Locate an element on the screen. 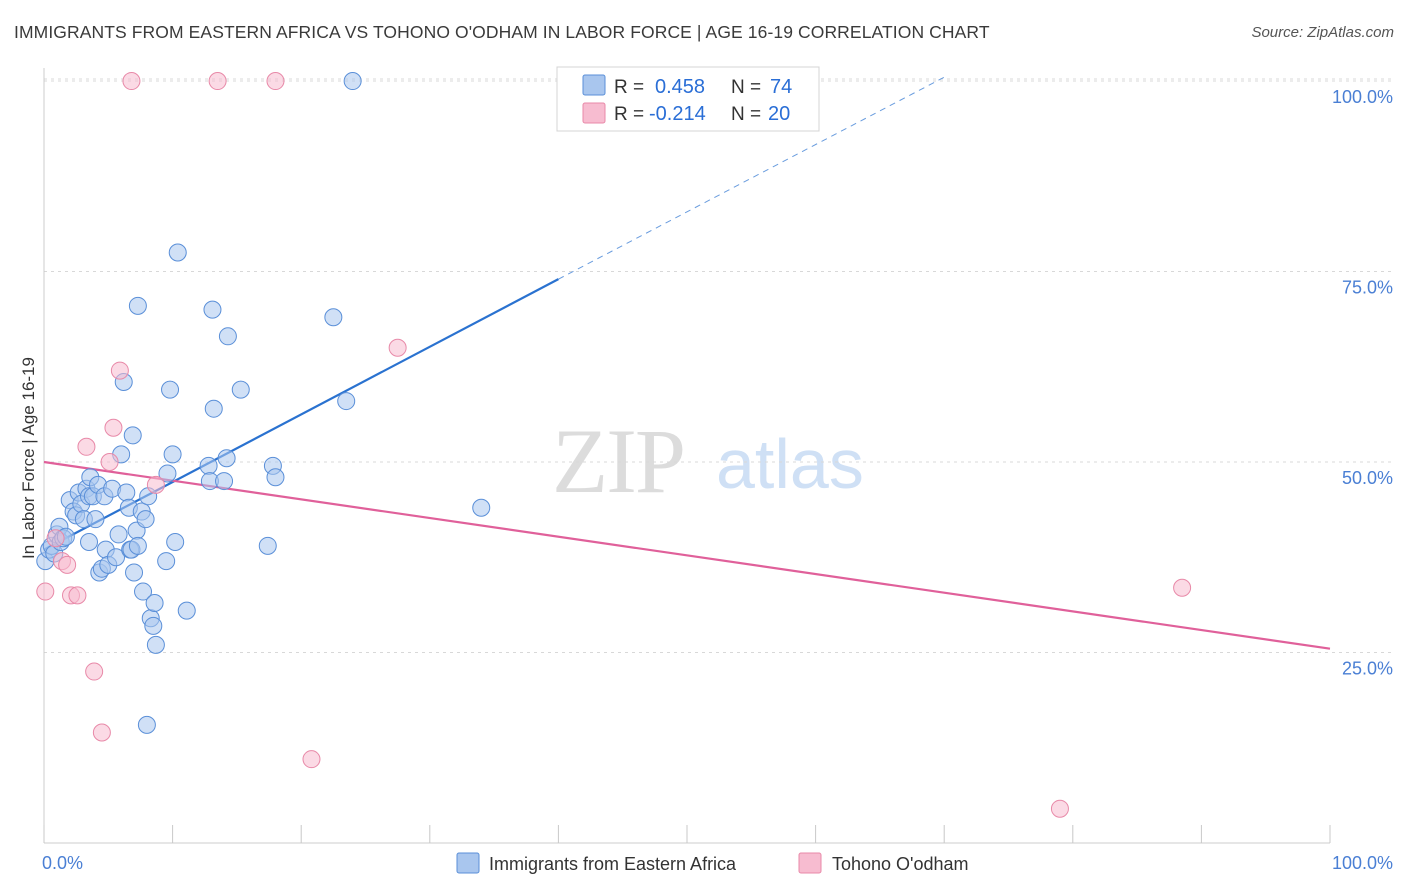 Image resolution: width=1406 pixels, height=892 pixels. y-tick-label: 100.0% is located at coordinates (1362, 97).